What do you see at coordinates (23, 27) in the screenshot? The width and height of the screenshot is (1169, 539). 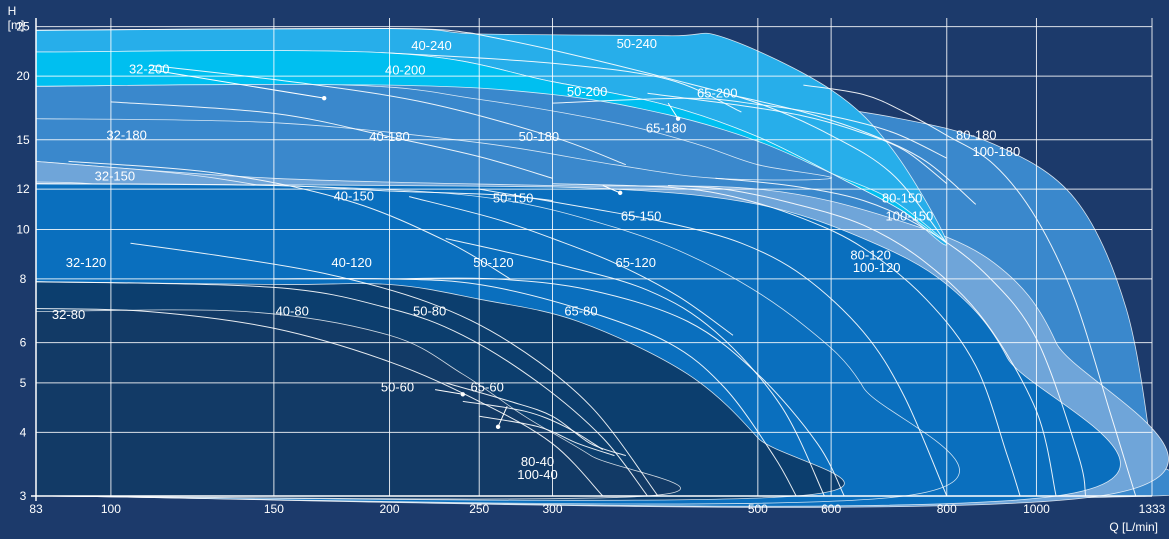 I see `y-tick-label: 25` at bounding box center [23, 27].